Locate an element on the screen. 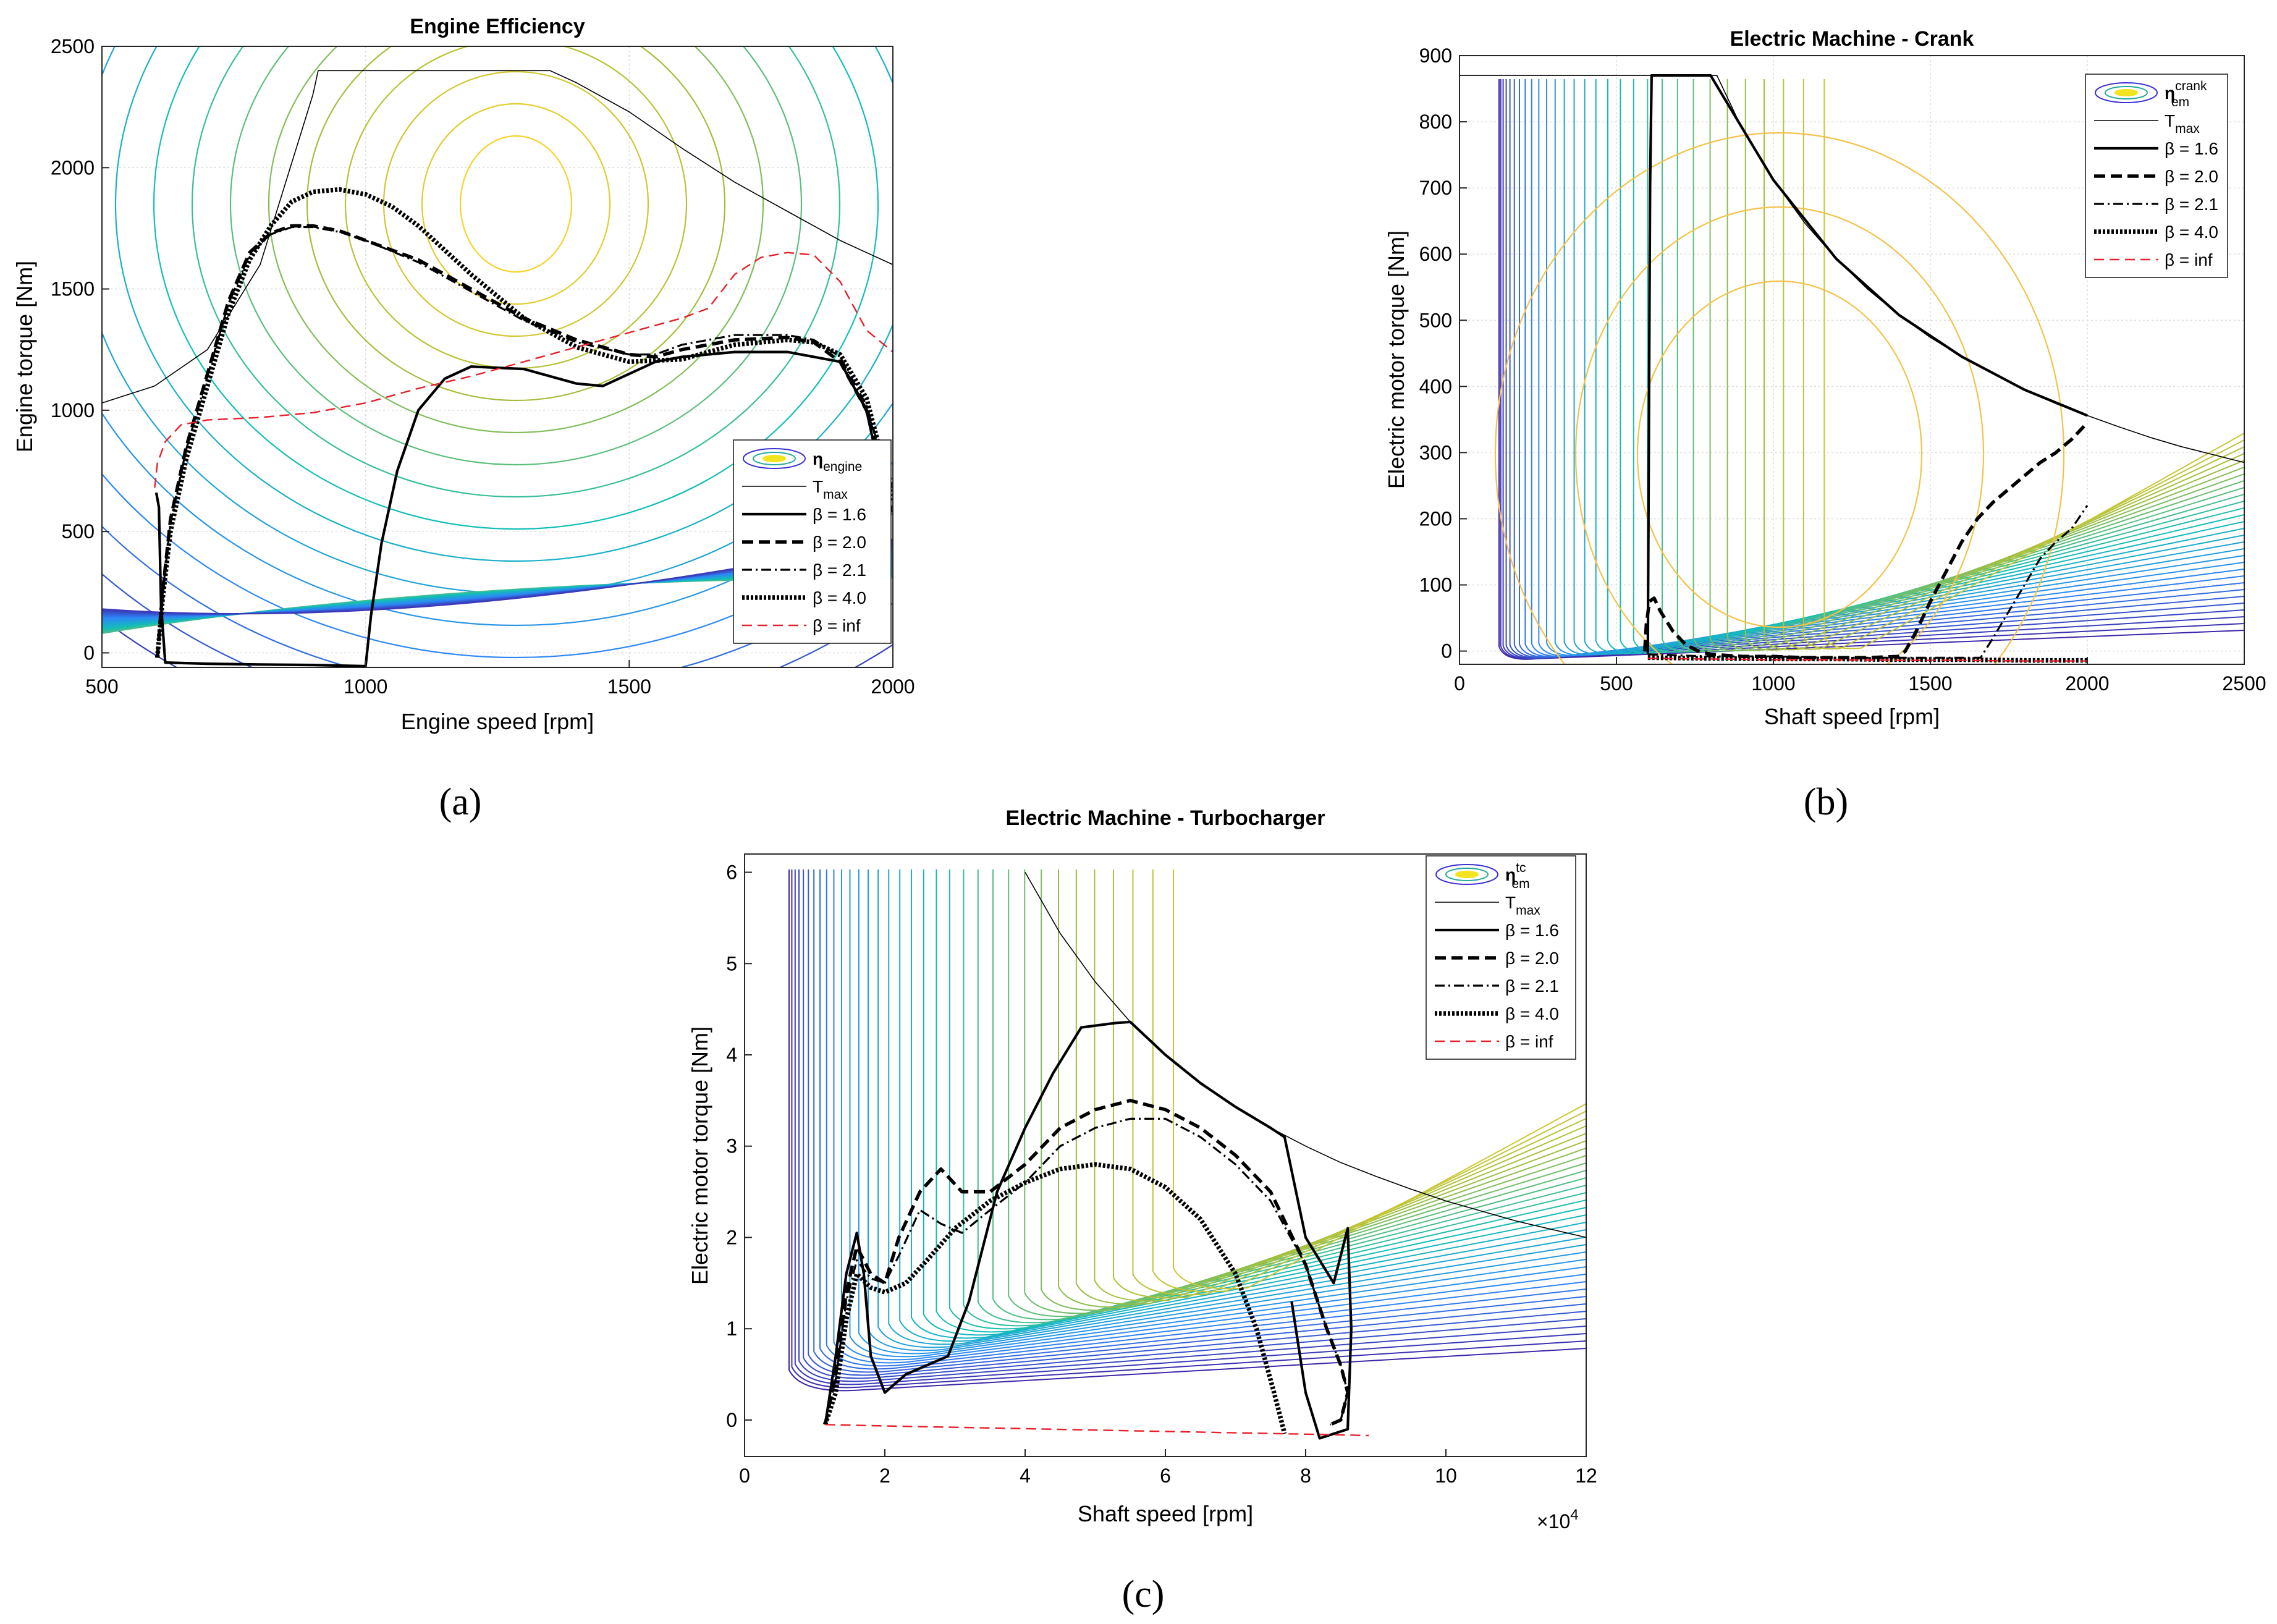 This screenshot has height=1624, width=2277. chart-b-legend-text-contour: η is located at coordinates (2170, 93).